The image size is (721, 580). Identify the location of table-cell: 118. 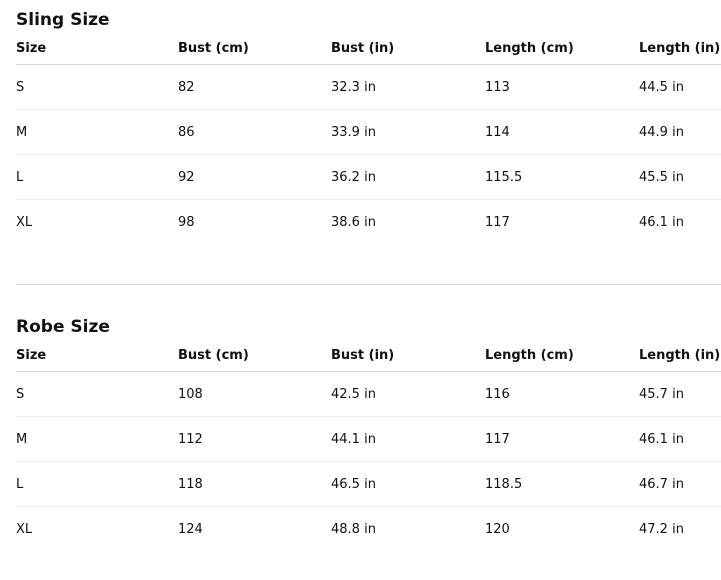
(254, 484).